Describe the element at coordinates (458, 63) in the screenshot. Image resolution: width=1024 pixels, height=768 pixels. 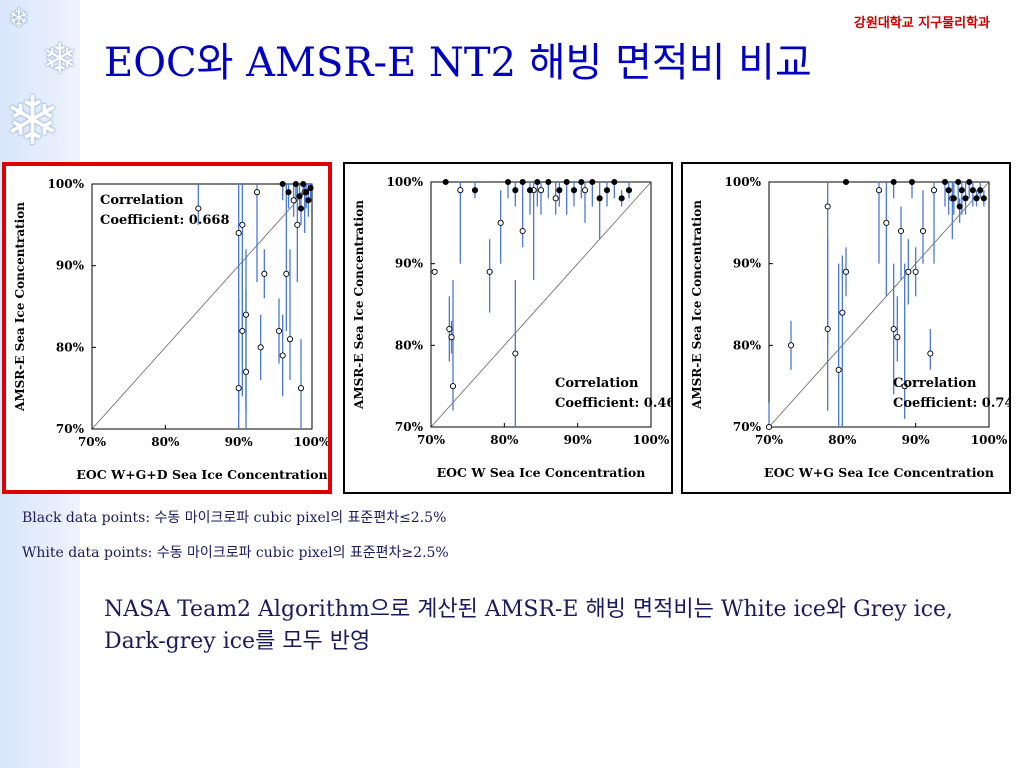
I see `slide-title: EOC와 AMSR-E NT2 해빙 면적비 비교` at that location.